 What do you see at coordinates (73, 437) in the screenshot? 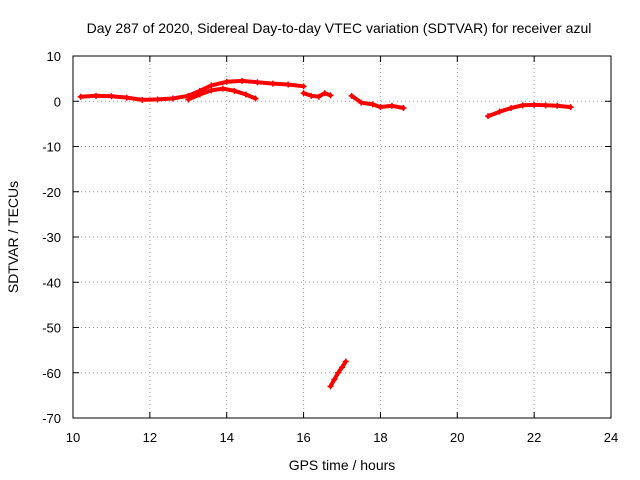
I see `x-tick-label: 10` at bounding box center [73, 437].